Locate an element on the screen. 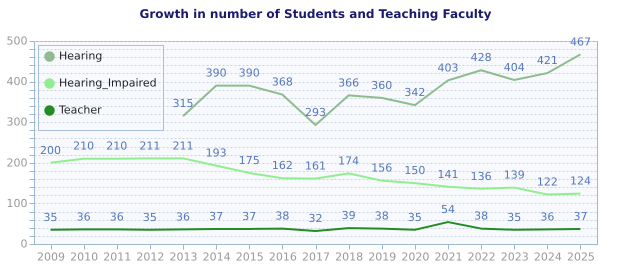  x-tick-label: 2011 is located at coordinates (117, 257).